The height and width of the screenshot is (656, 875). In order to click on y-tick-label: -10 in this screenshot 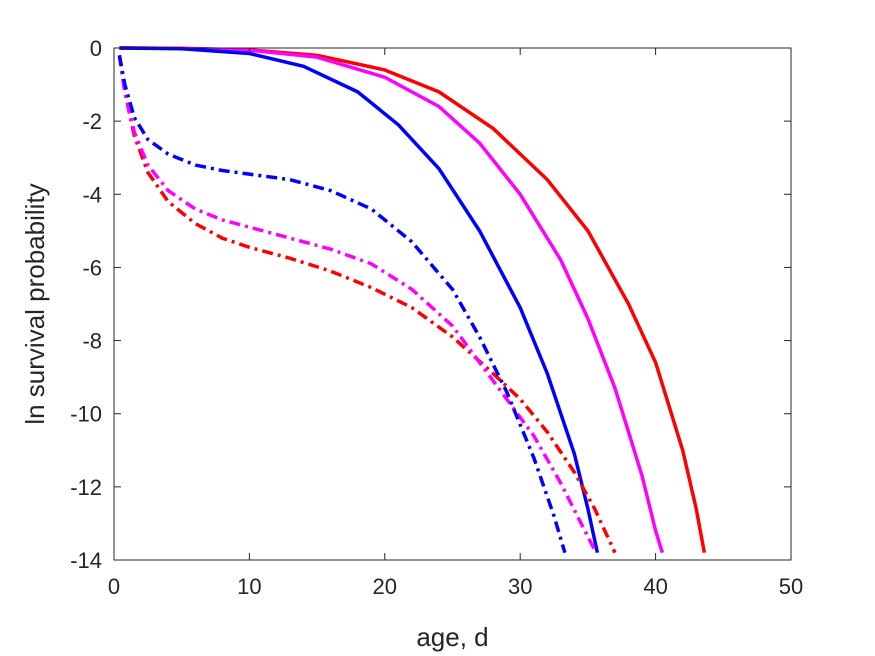, I will do `click(86, 414)`.